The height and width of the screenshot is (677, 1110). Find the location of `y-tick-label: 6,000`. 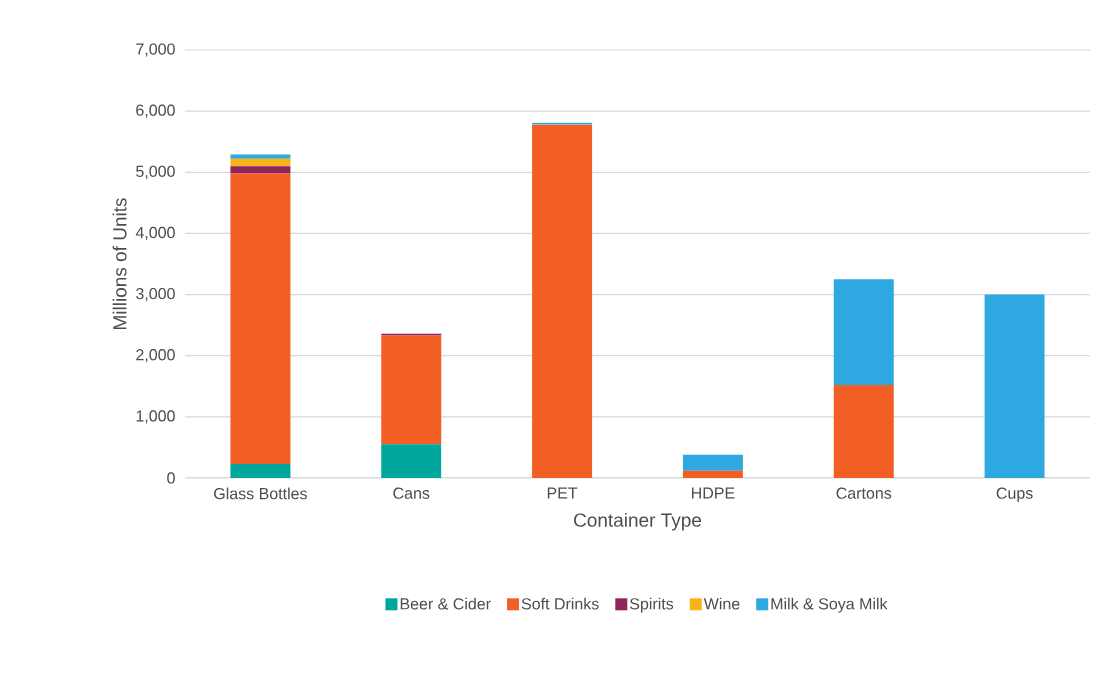

y-tick-label: 6,000 is located at coordinates (155, 111).